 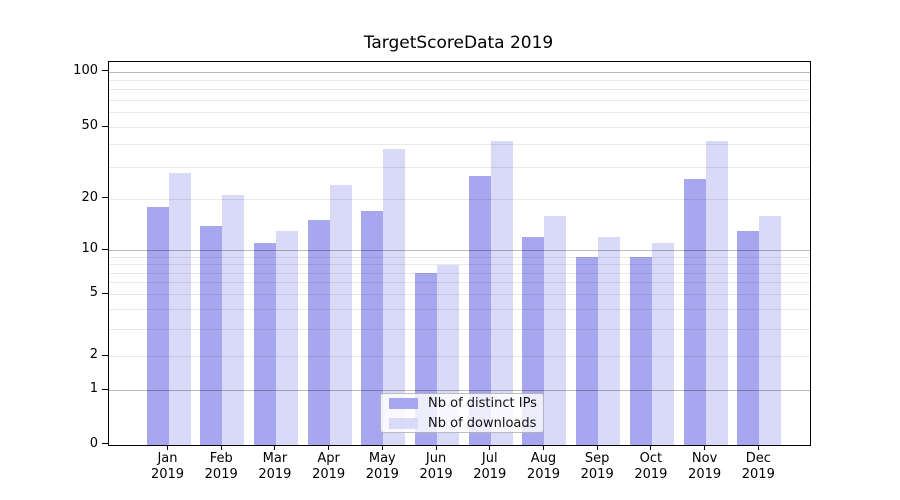 What do you see at coordinates (758, 466) in the screenshot?
I see `x-tick-label: Dec 2019` at bounding box center [758, 466].